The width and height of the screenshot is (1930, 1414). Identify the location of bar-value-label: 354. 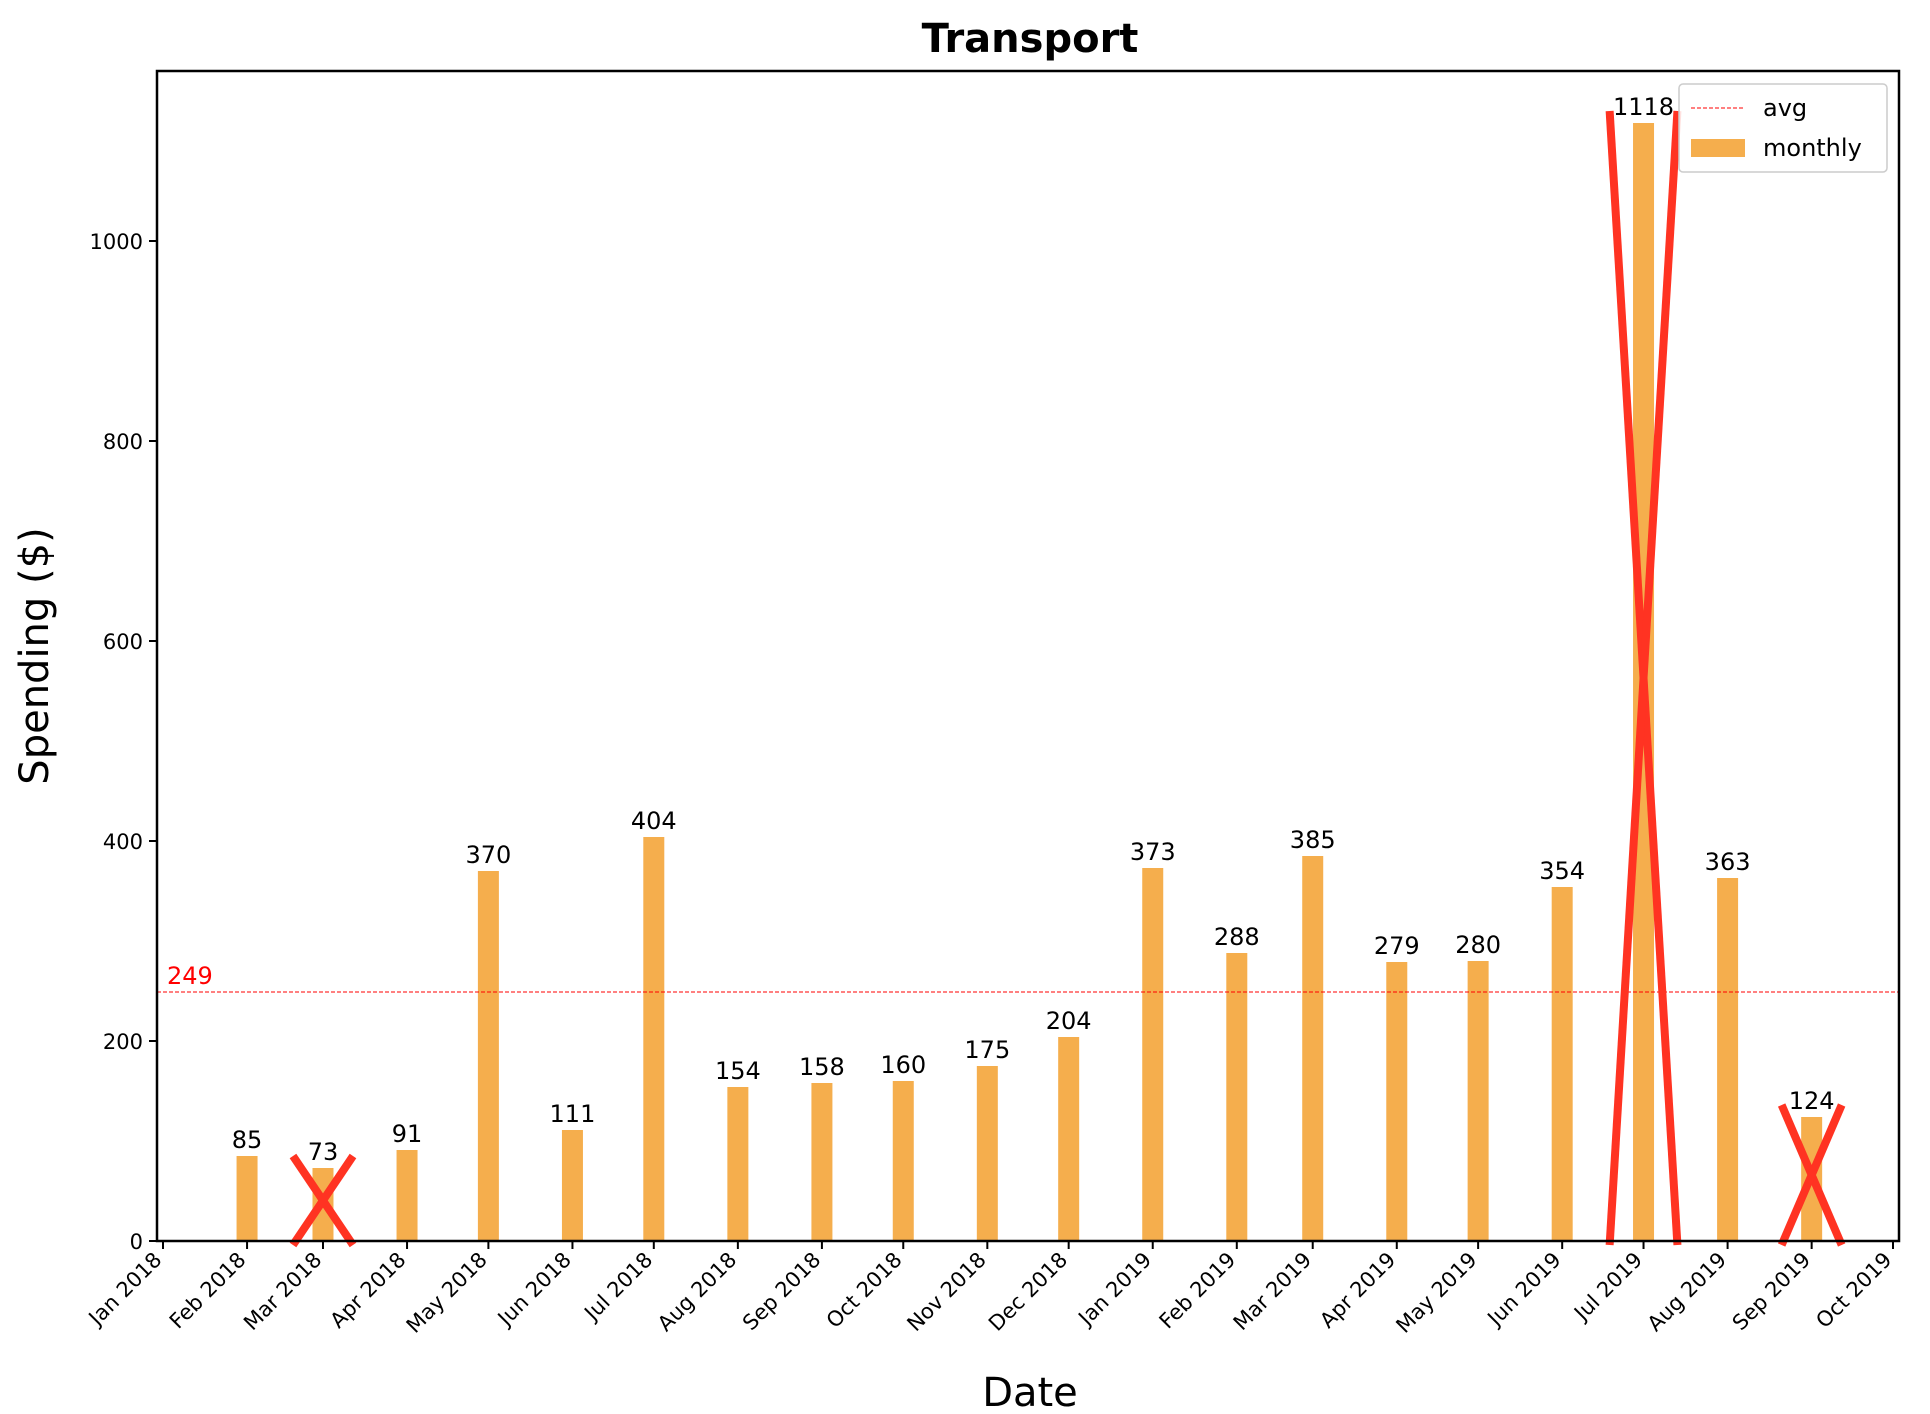
(1562, 871).